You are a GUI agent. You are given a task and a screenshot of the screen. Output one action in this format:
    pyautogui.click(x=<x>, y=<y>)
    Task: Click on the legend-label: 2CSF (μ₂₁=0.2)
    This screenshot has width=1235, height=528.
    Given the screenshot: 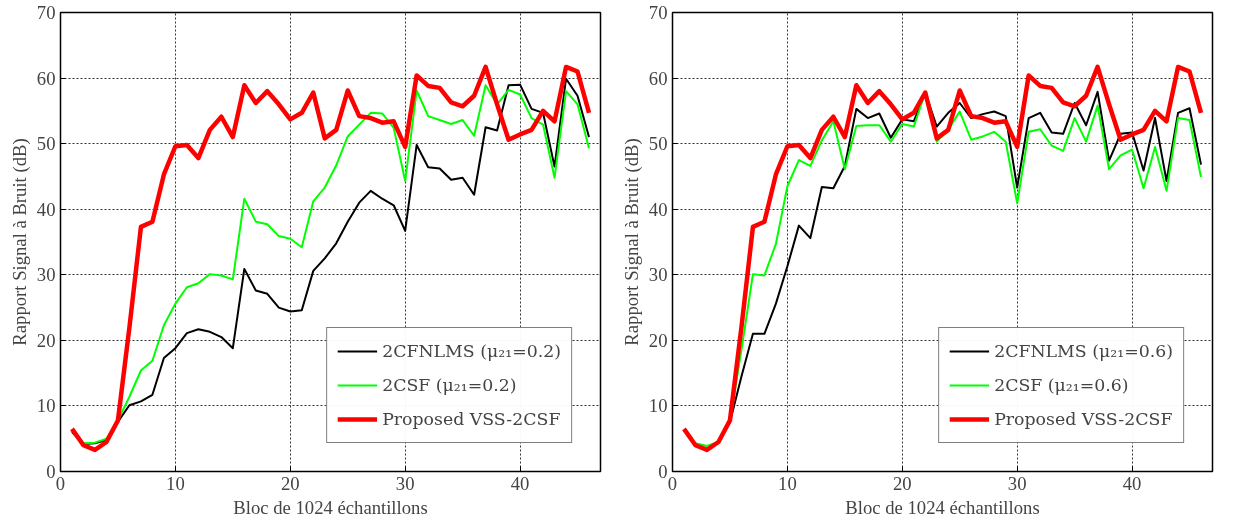 What is the action you would take?
    pyautogui.click(x=449, y=385)
    